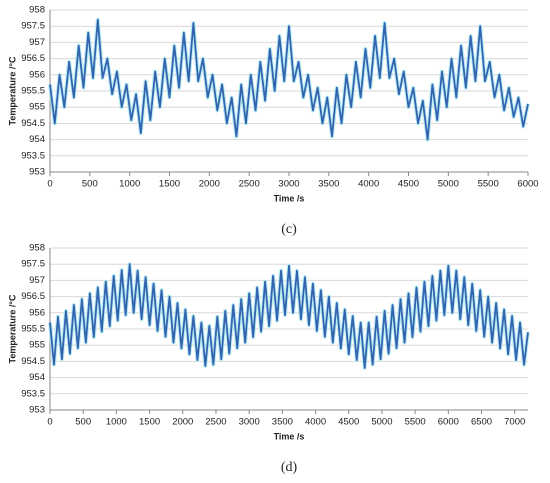  What do you see at coordinates (481, 422) in the screenshot?
I see `x-tick-label: 6500` at bounding box center [481, 422].